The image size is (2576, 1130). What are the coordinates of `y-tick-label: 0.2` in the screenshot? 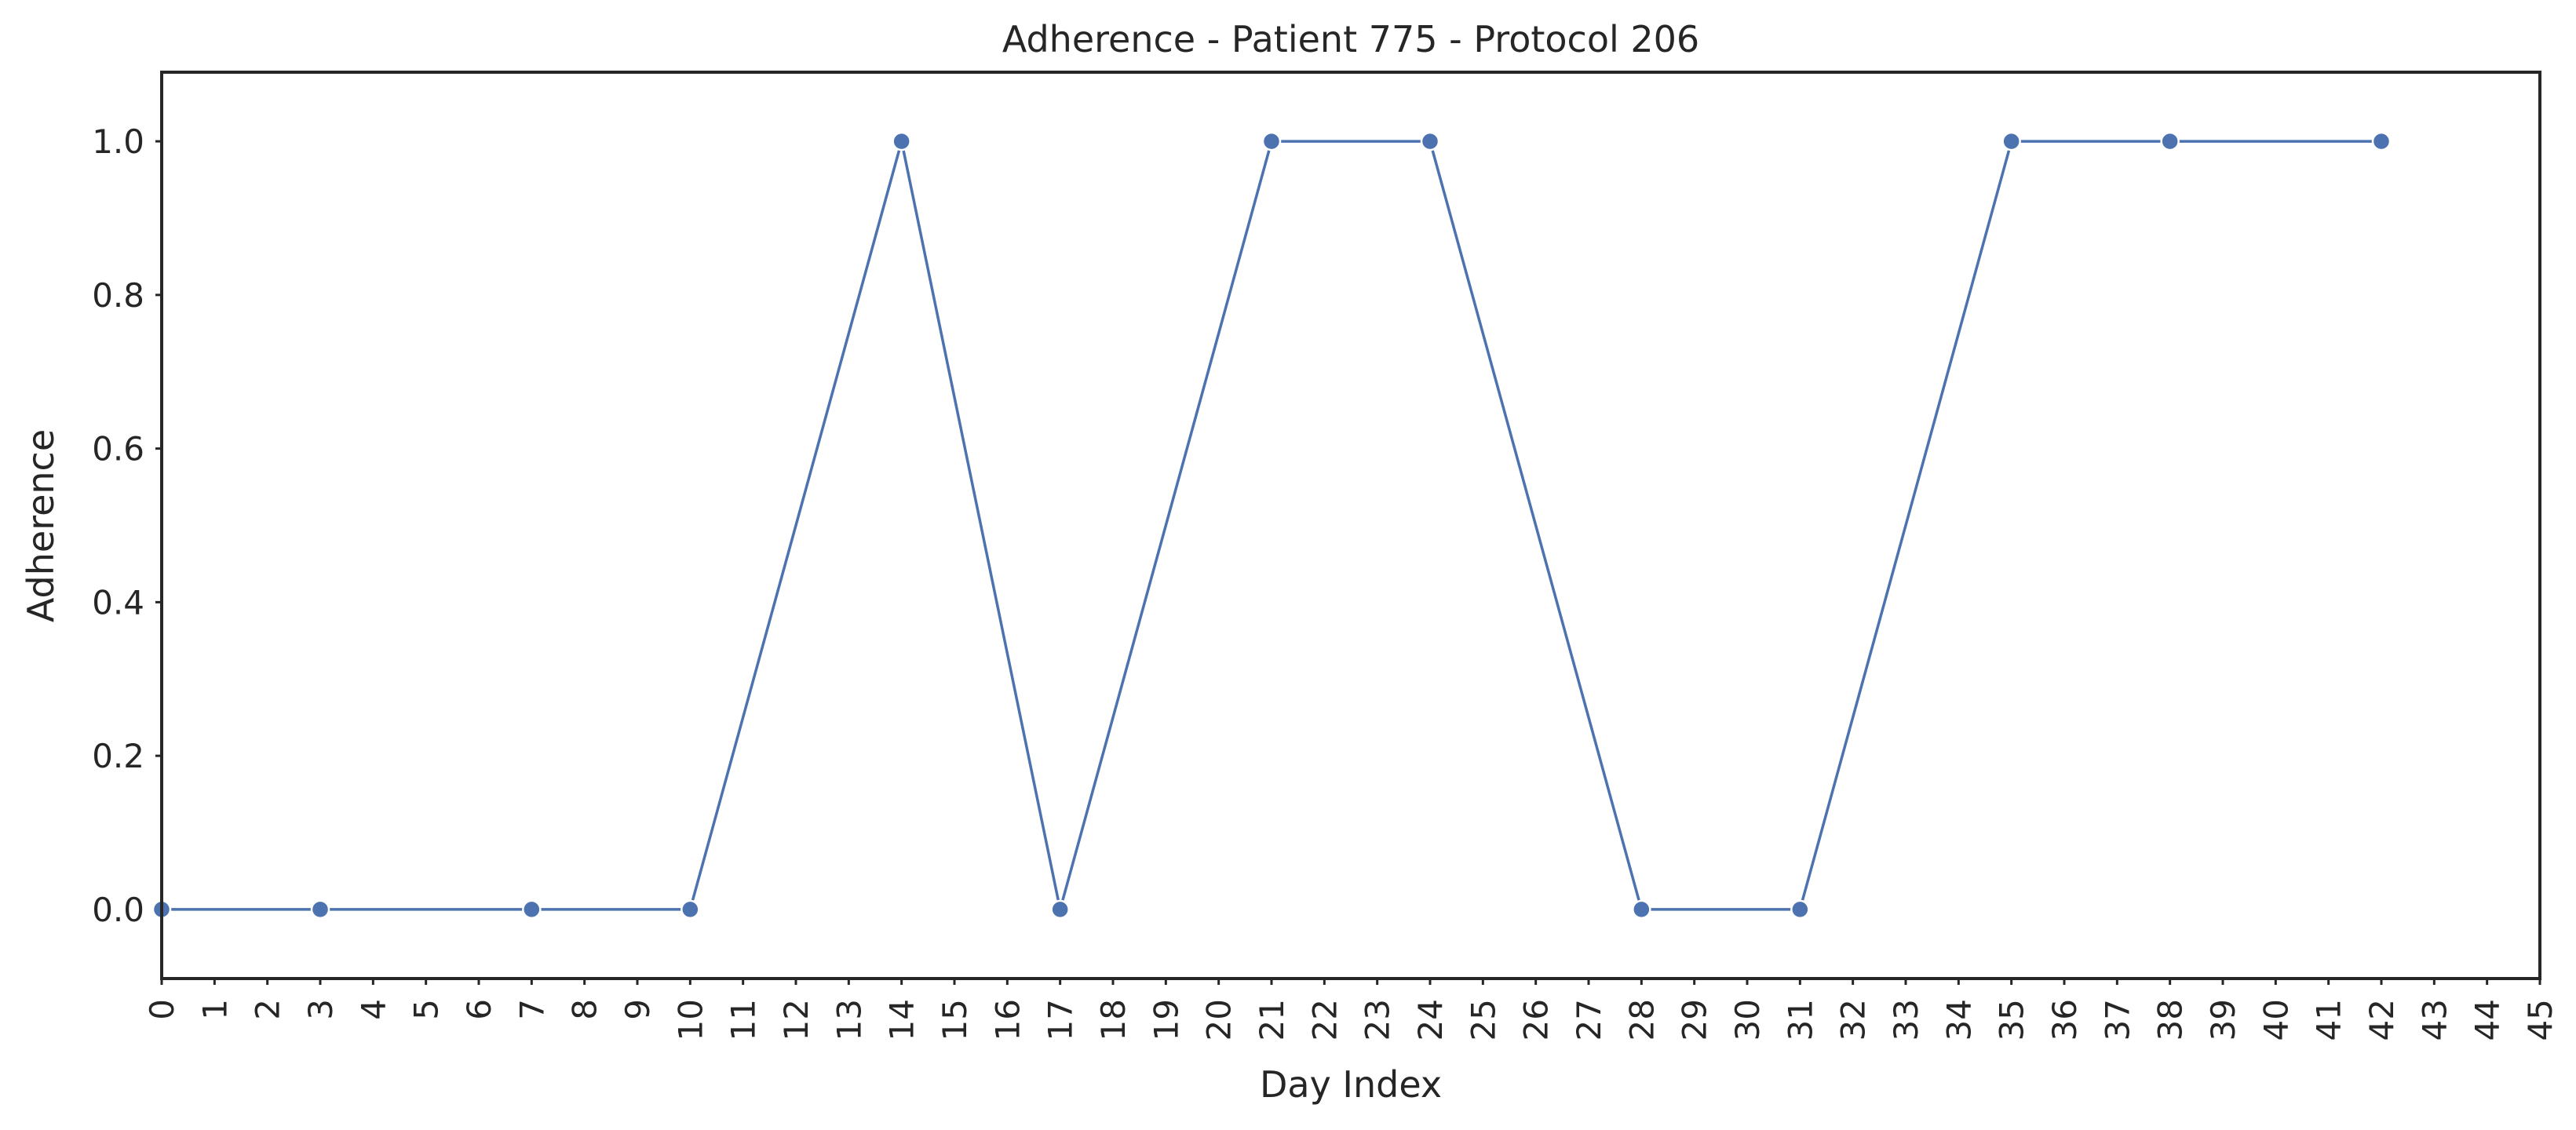 It's located at (118, 756).